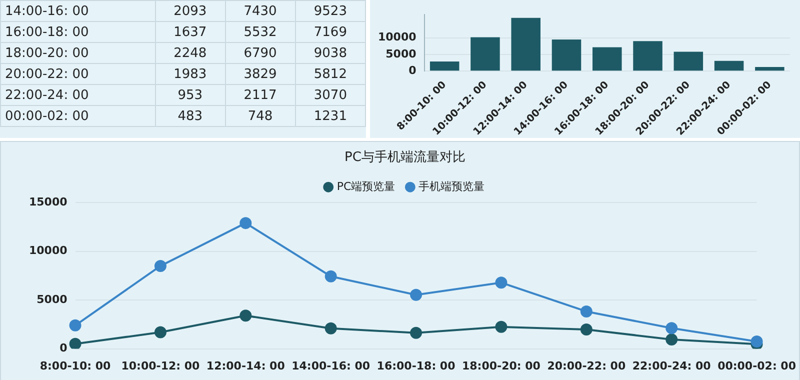 This screenshot has width=800, height=380. Describe the element at coordinates (451, 186) in the screenshot. I see `legend-label: 手机端预览量` at that location.